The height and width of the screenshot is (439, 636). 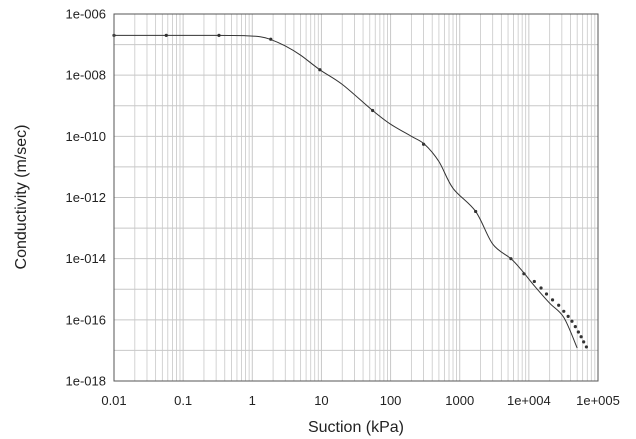 I want to click on x-tick-label: 1, so click(x=252, y=400).